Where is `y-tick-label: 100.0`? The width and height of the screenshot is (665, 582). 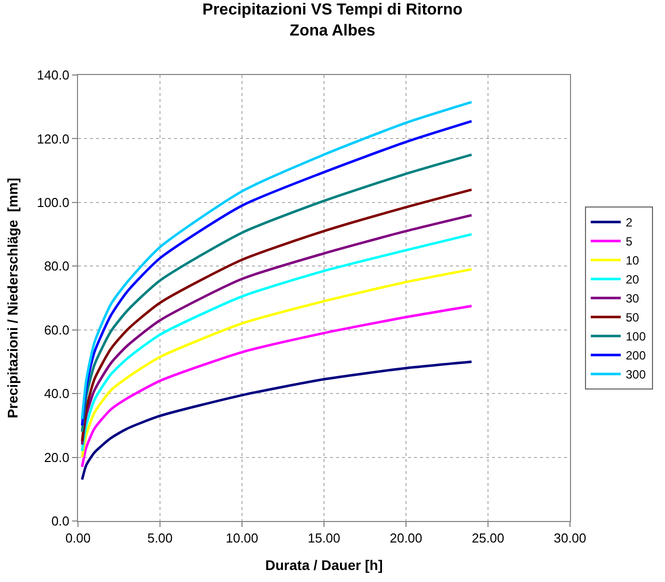 y-tick-label: 100.0 is located at coordinates (53, 202).